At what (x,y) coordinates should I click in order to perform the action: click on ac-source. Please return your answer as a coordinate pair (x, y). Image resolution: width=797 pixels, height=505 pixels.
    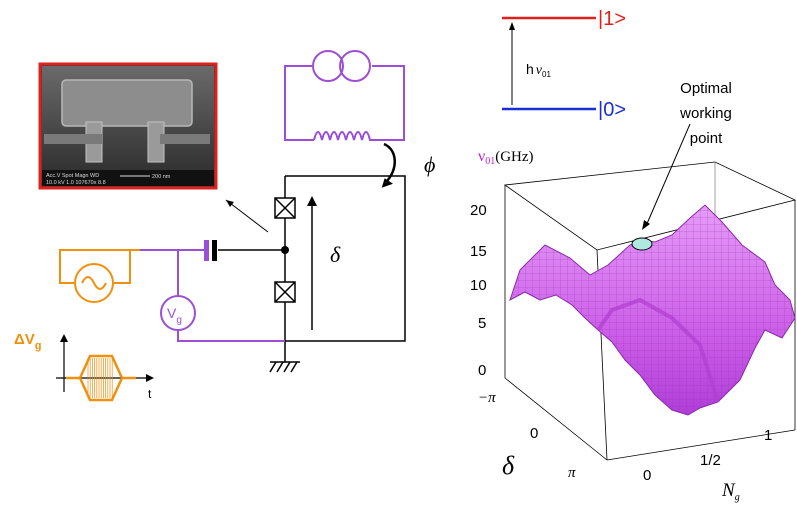
    Looking at the image, I should click on (94, 283).